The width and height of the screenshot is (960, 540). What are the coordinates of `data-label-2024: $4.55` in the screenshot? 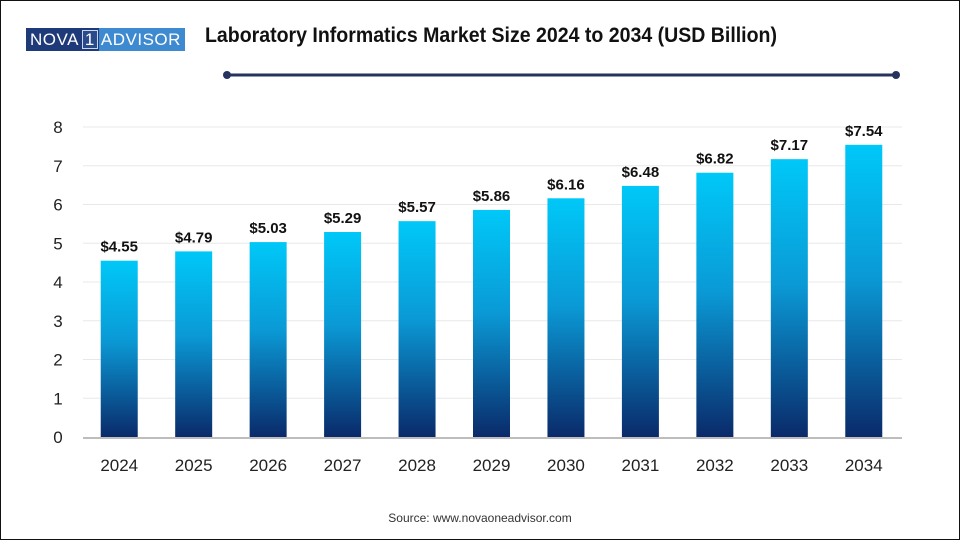 It's located at (119, 247).